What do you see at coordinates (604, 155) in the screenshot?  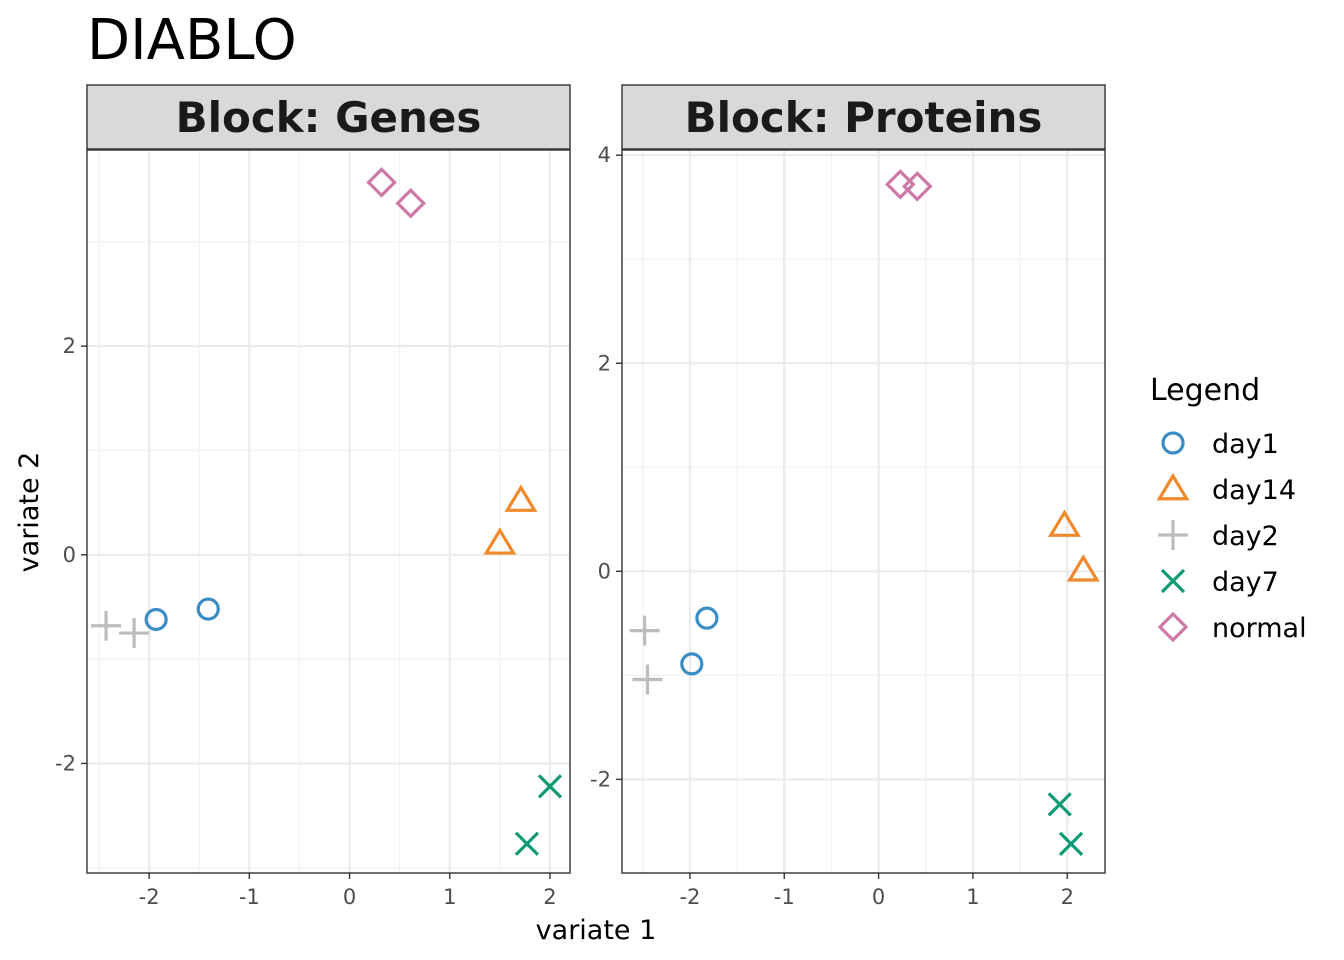 I see `y-tick-label: 4` at bounding box center [604, 155].